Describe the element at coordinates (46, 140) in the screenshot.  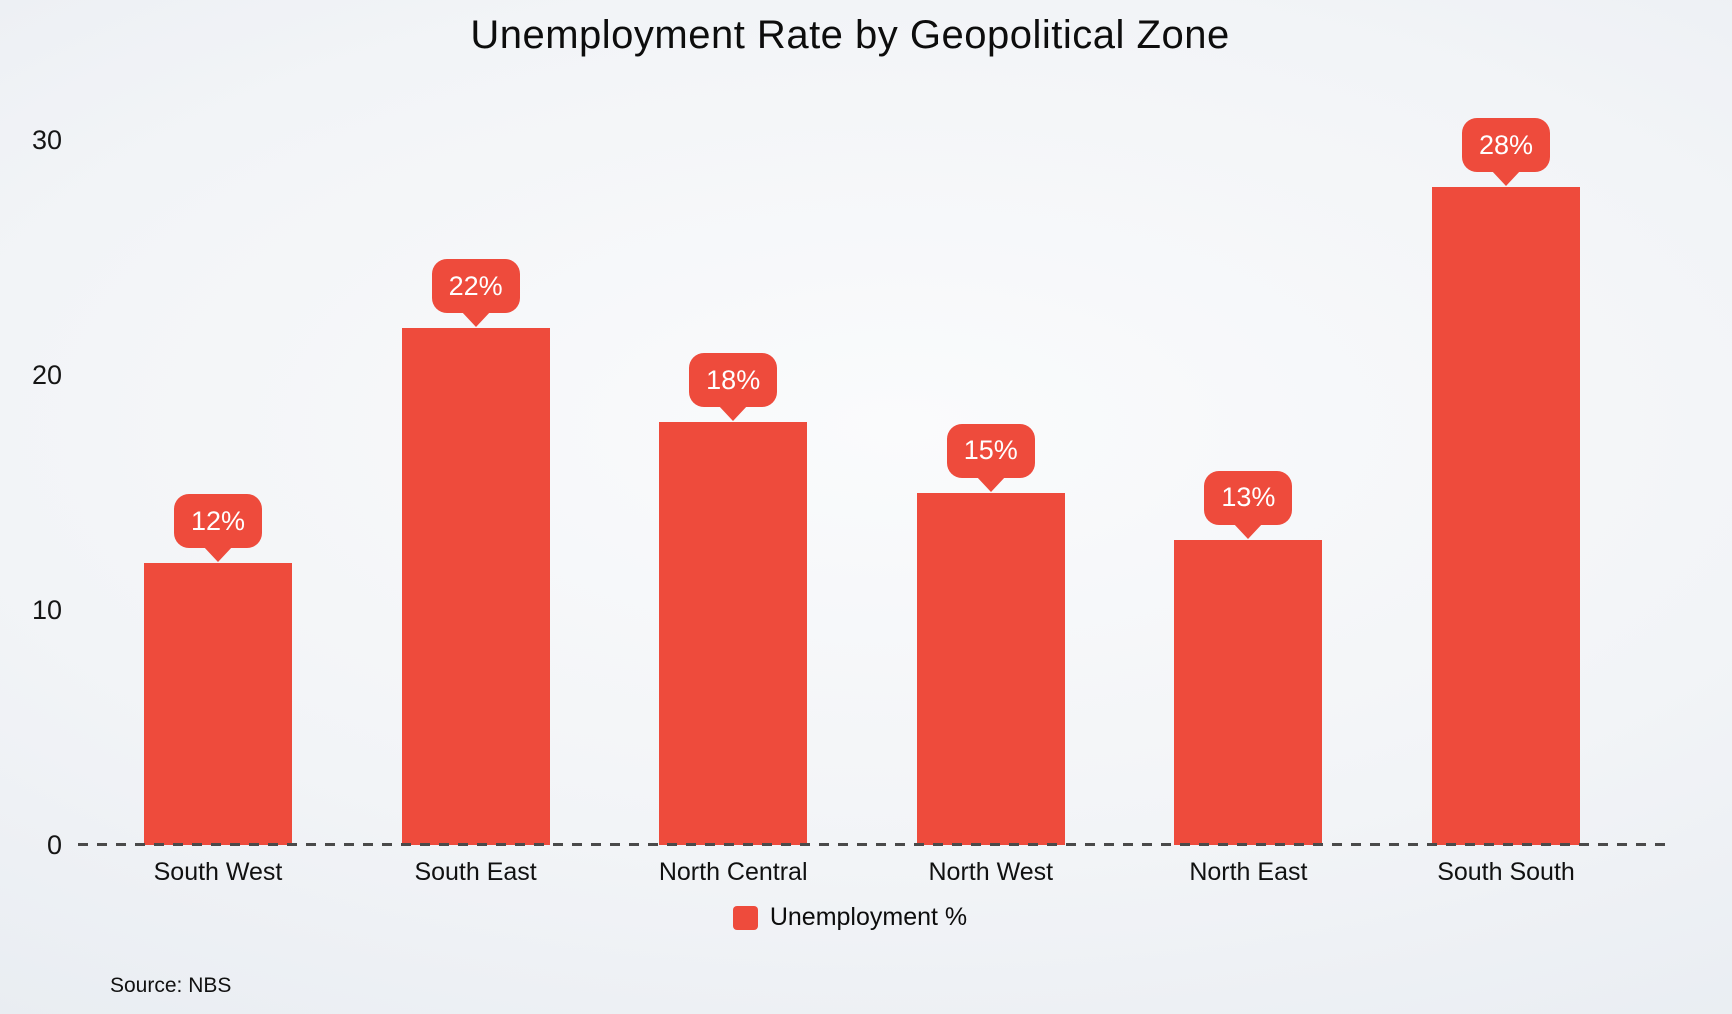
I see `y-axis-tick-label: 30` at that location.